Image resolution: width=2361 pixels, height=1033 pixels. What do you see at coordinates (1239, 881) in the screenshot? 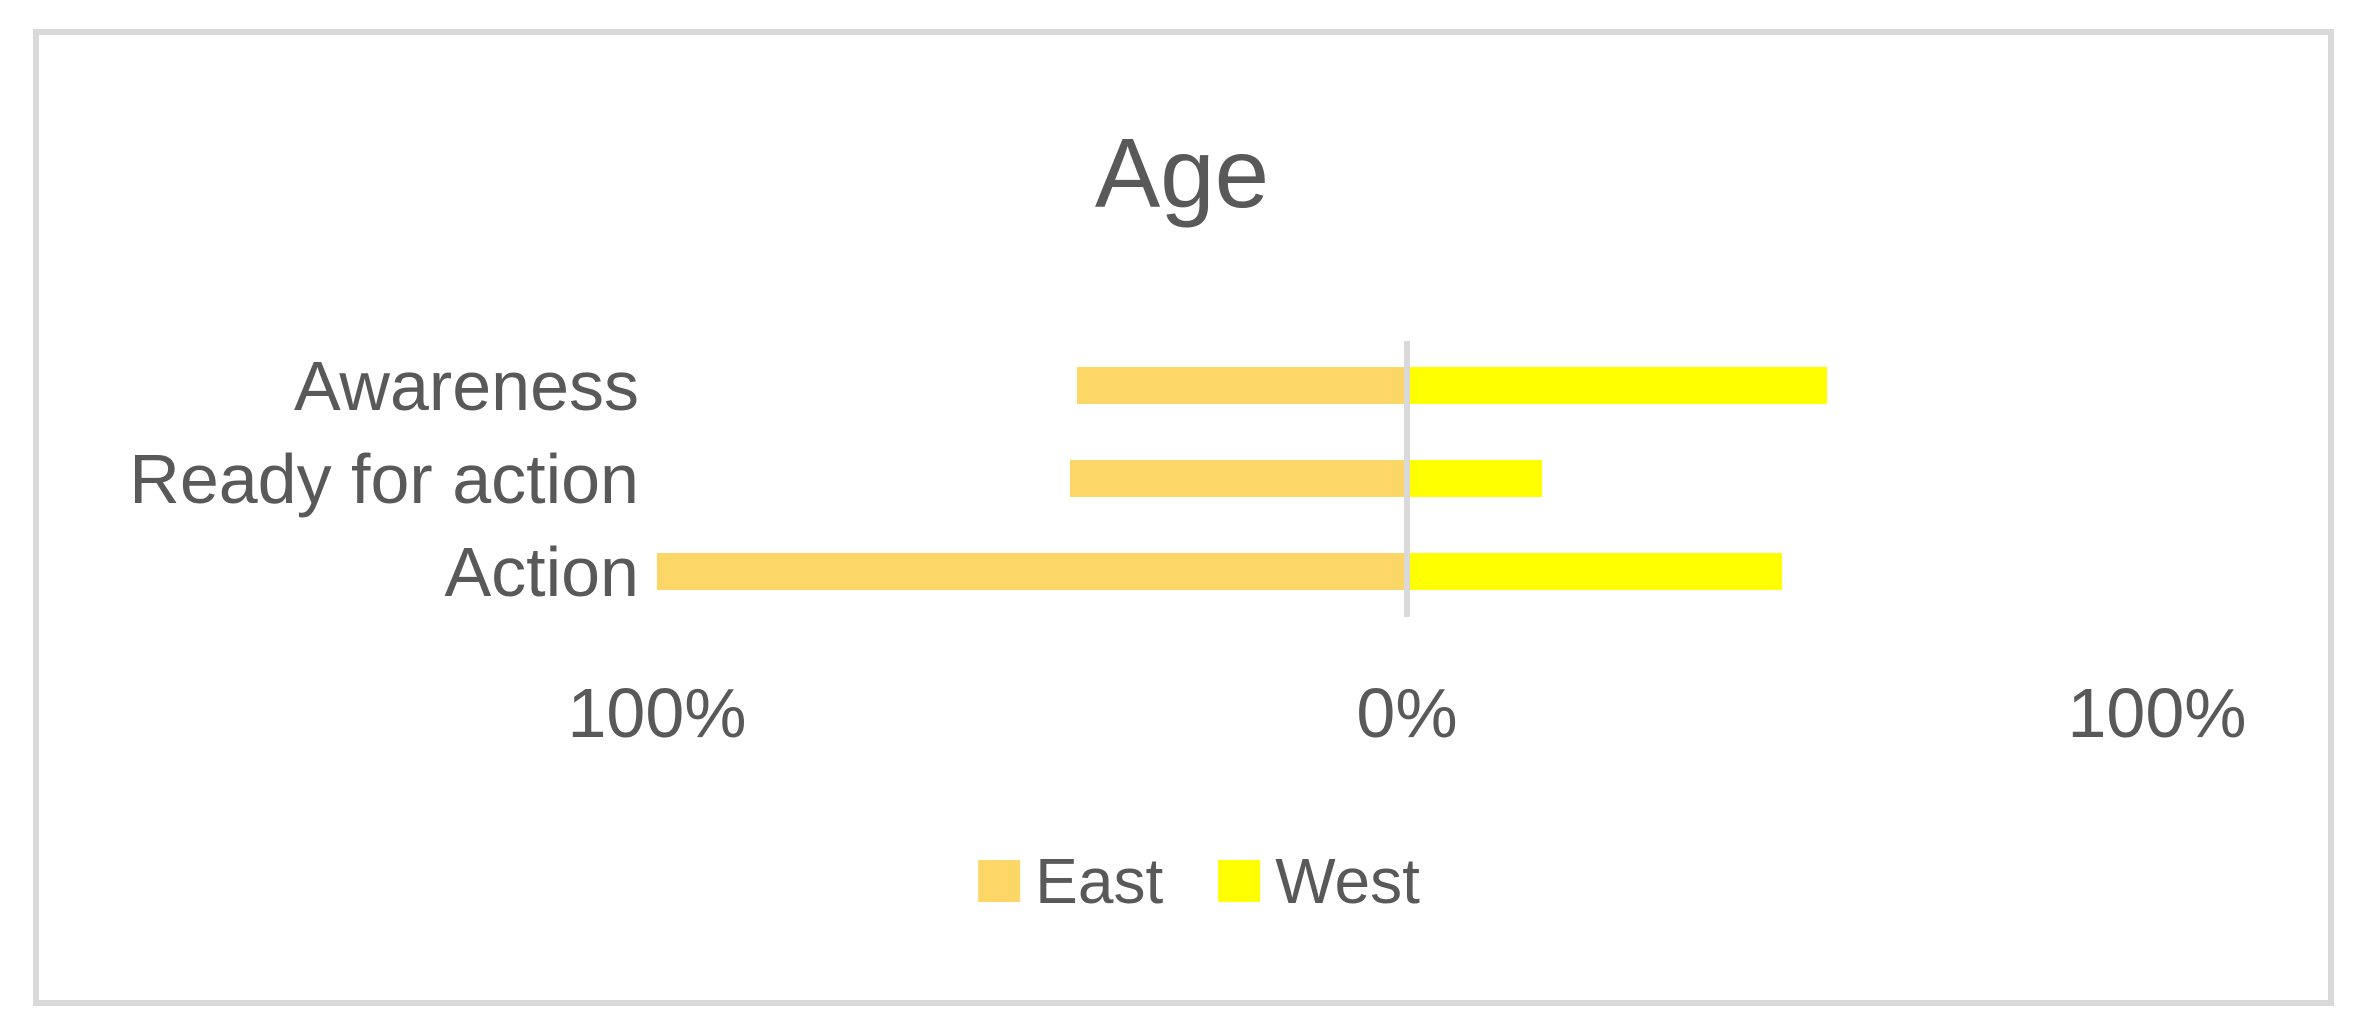
I see `legend-swatch-west` at bounding box center [1239, 881].